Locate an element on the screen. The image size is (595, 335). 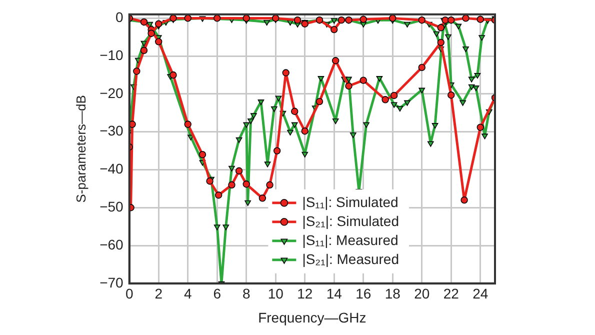
x-tick-label: 20 is located at coordinates (422, 294).